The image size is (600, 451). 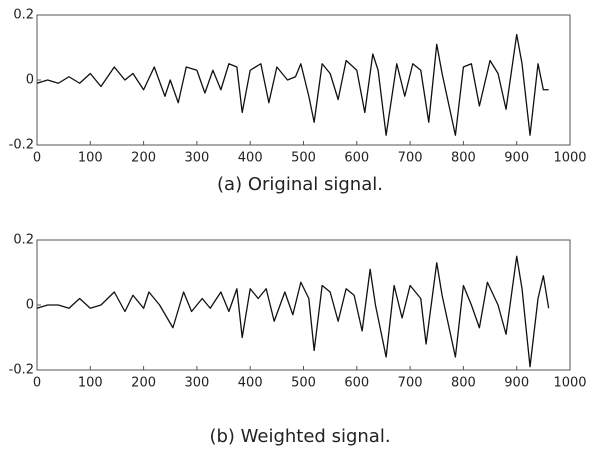 I want to click on caption: (a) Original signal., so click(x=300, y=184).